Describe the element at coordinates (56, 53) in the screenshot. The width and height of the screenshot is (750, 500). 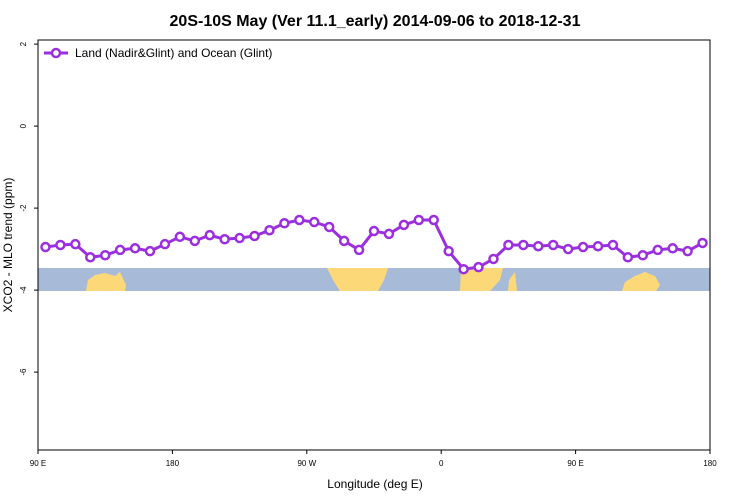
I see `legend-marker` at that location.